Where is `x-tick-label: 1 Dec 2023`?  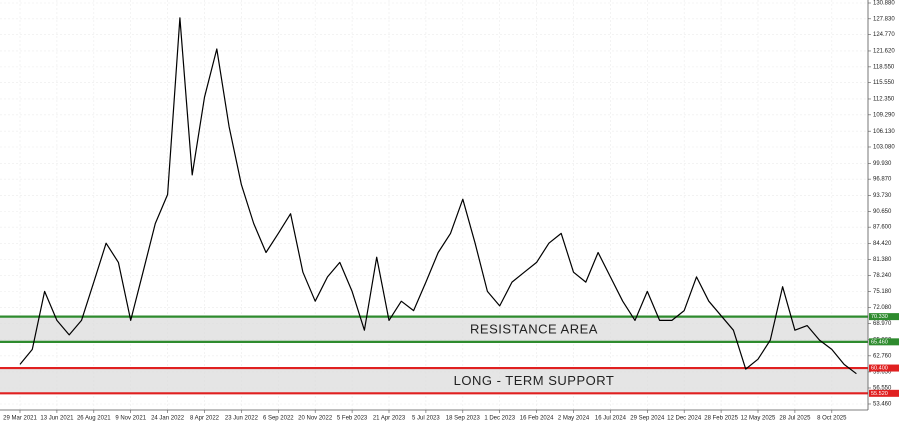
x-tick-label: 1 Dec 2023 is located at coordinates (499, 419).